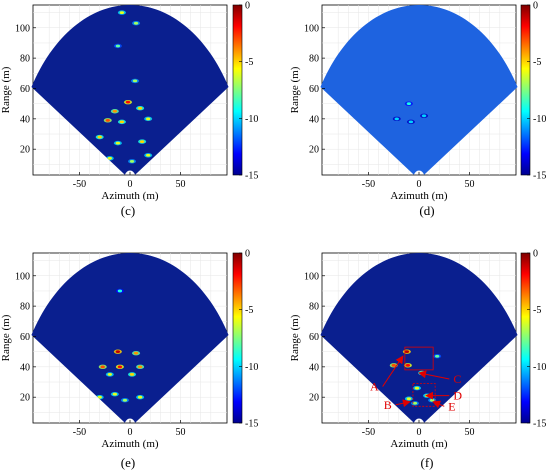  I want to click on panel-label-d: (d), so click(426, 210).